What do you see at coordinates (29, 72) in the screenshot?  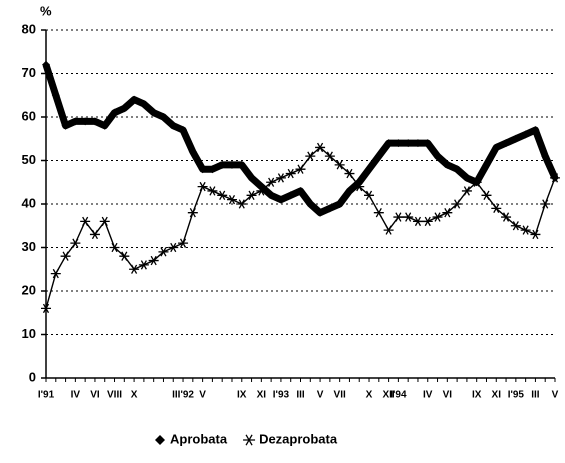 I see `y-tick-label: 70` at bounding box center [29, 72].